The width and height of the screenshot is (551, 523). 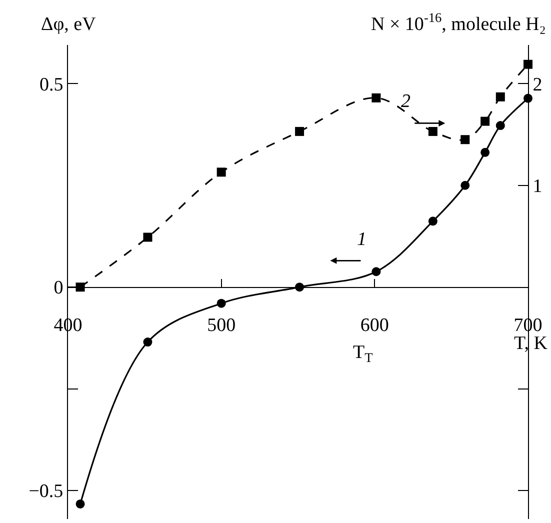 I want to click on y-axis-title: Δφ, eV, so click(x=68, y=24).